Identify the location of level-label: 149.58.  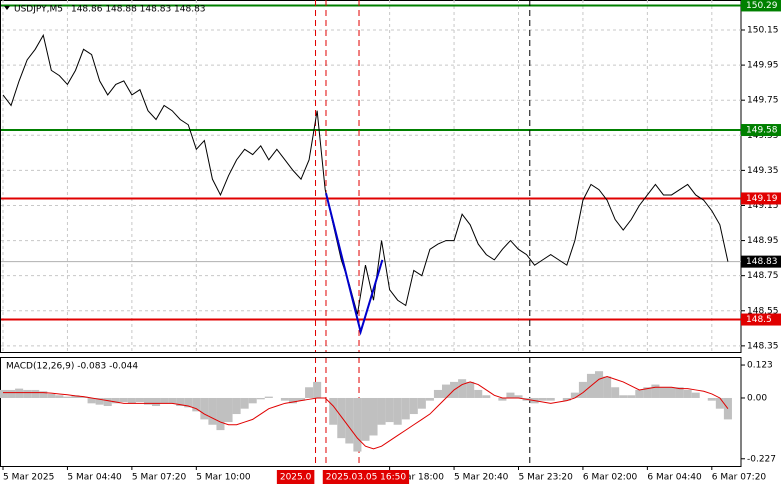
(762, 131).